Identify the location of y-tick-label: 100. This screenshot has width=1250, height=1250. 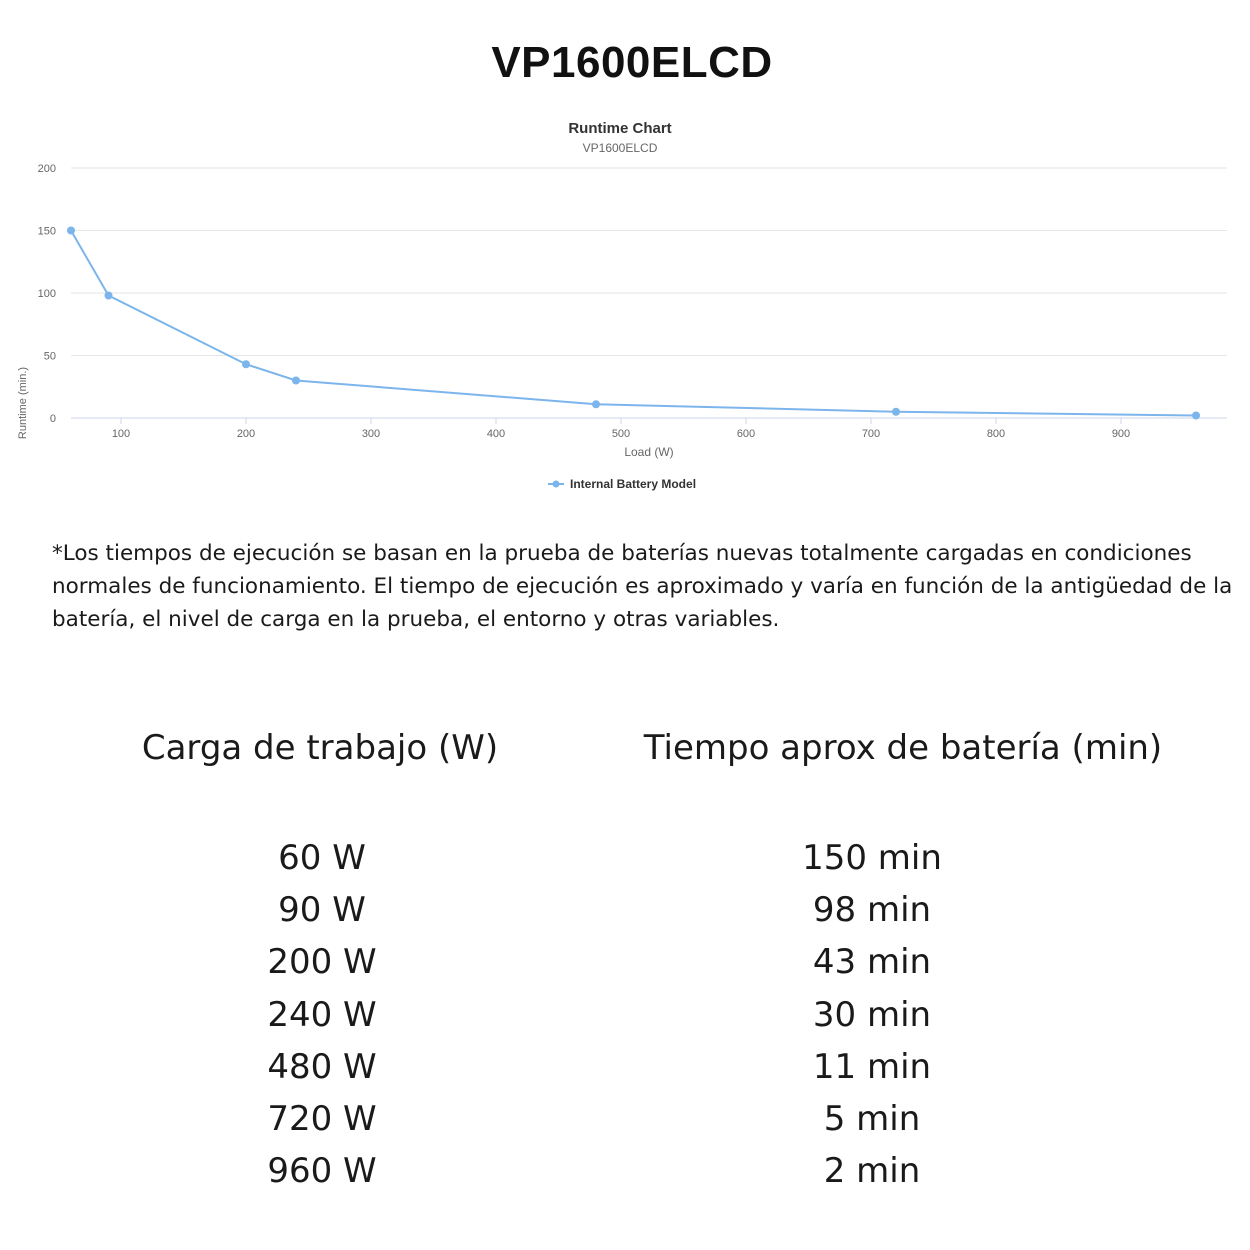
(47, 294).